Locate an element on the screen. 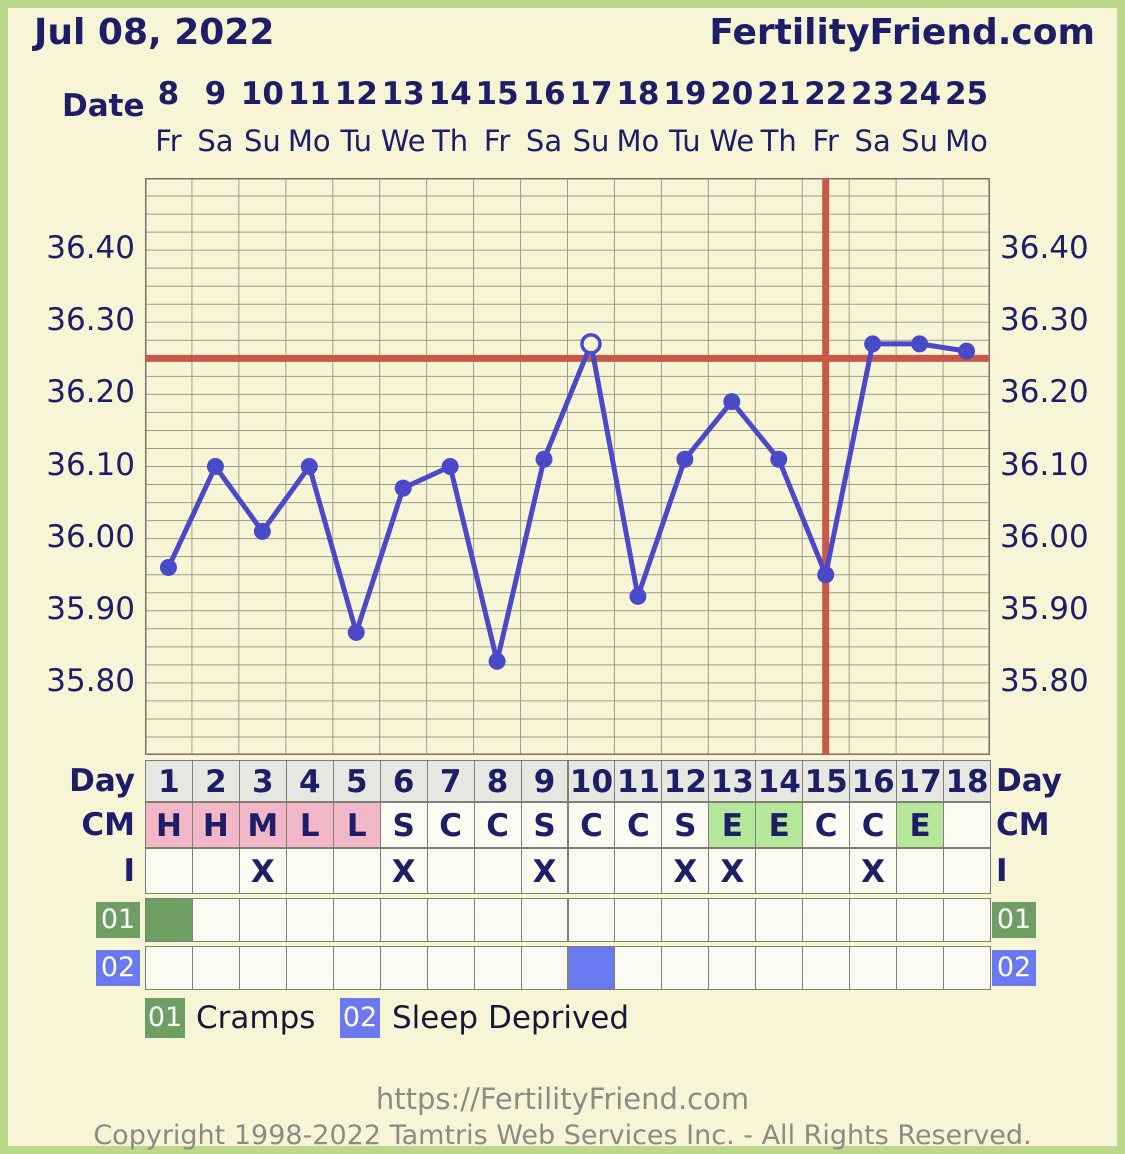 The width and height of the screenshot is (1125, 1154). day-cell: 6 is located at coordinates (403, 781).